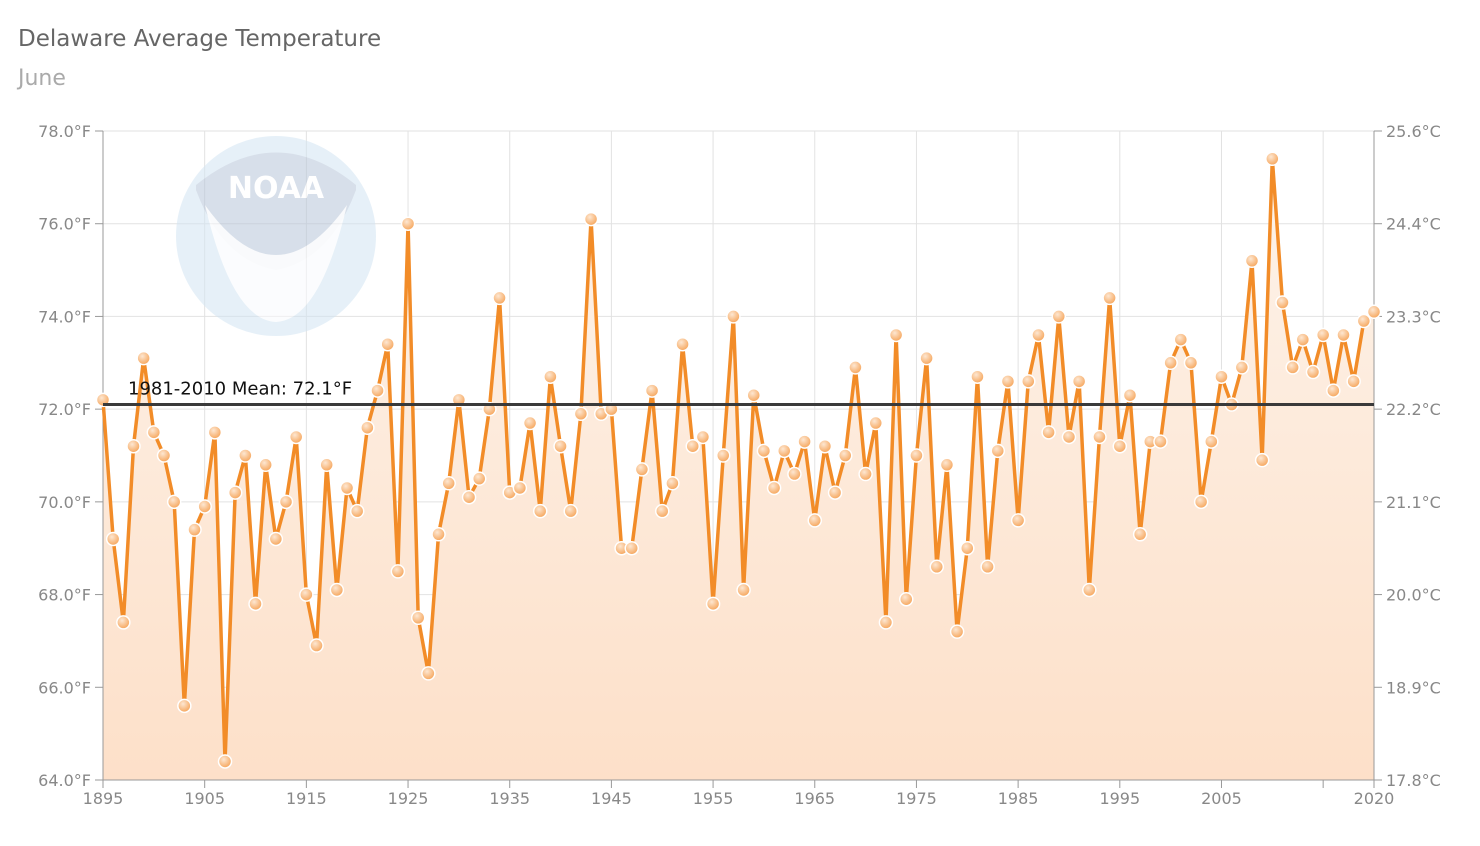 The image size is (1480, 846). What do you see at coordinates (916, 798) in the screenshot?
I see `x-tick-label: 1975` at bounding box center [916, 798].